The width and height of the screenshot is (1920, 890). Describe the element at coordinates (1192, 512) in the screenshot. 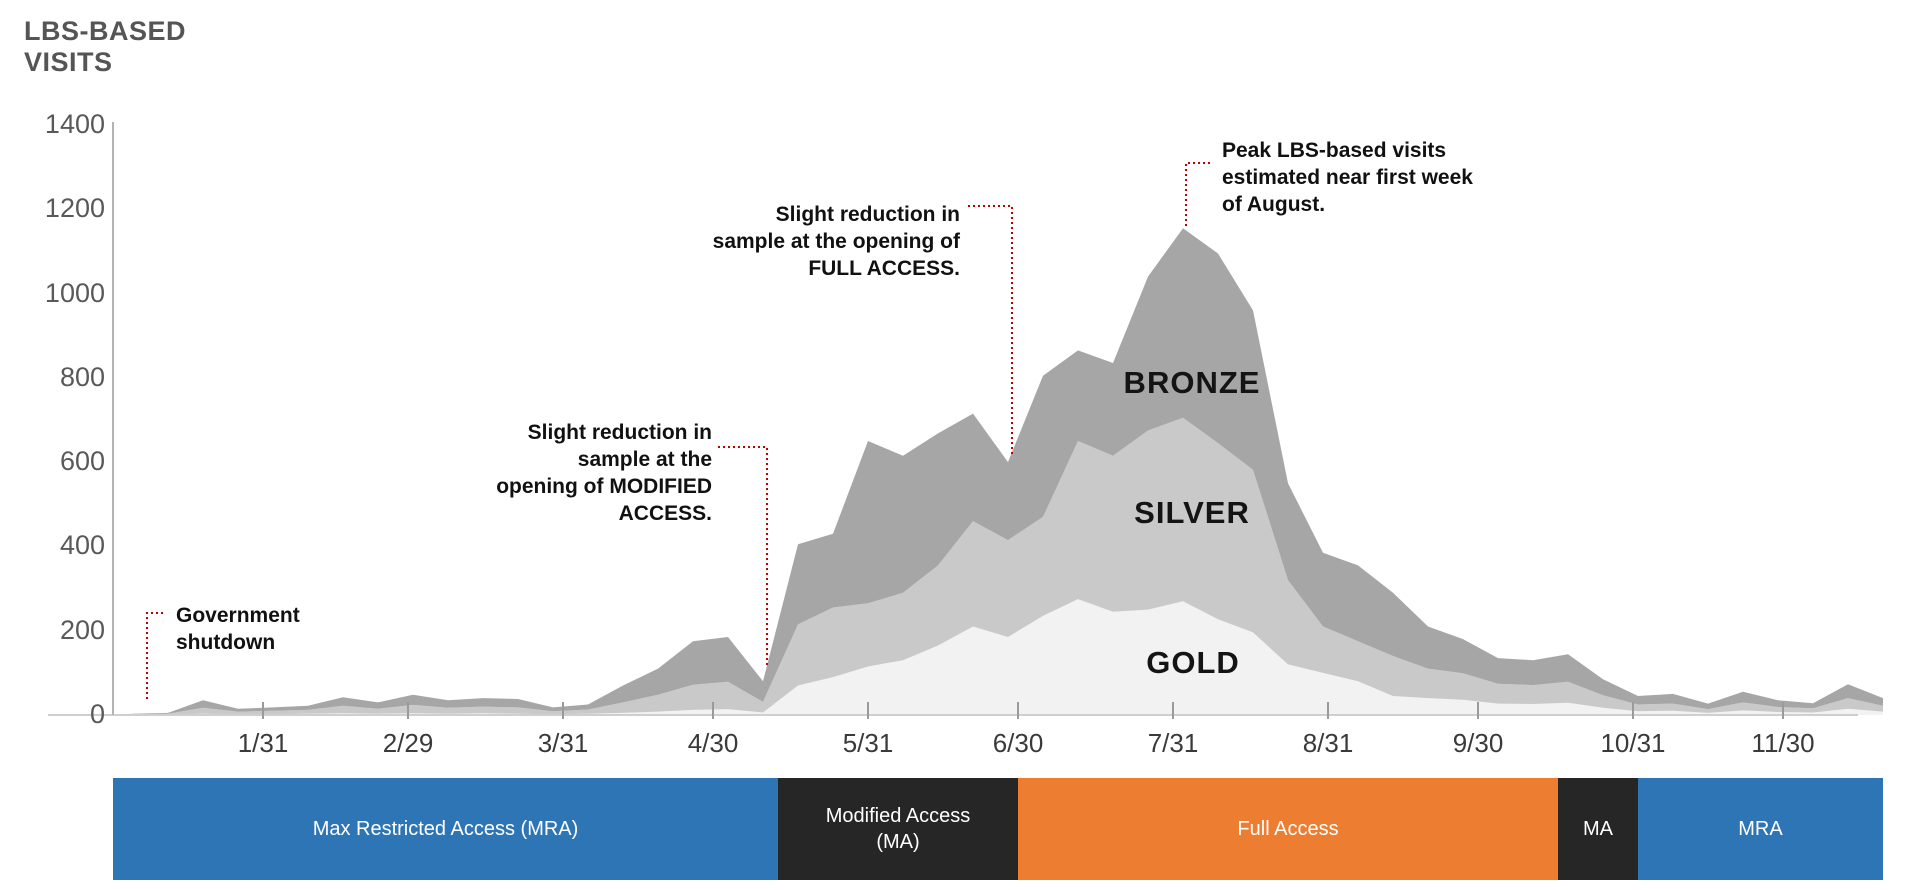

I see `series-label-silver: SILVER` at that location.